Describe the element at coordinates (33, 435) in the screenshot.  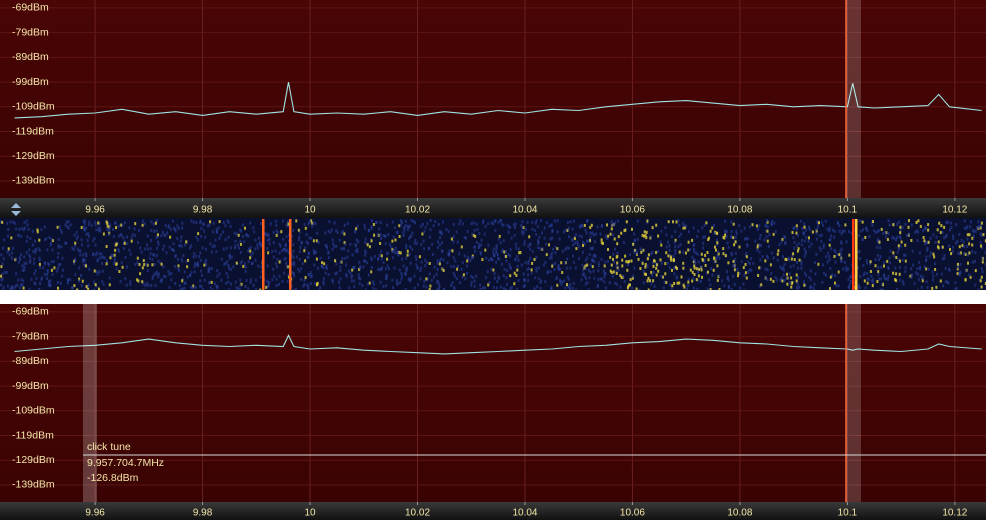
I see `y-tick-label: -119dBm` at that location.